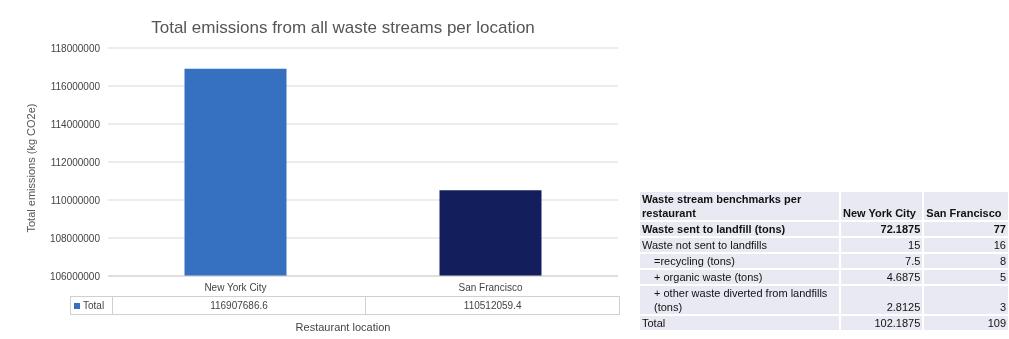 This screenshot has height=339, width=1009. What do you see at coordinates (740, 229) in the screenshot?
I see `text: Waste sent to landfill (tons)` at bounding box center [740, 229].